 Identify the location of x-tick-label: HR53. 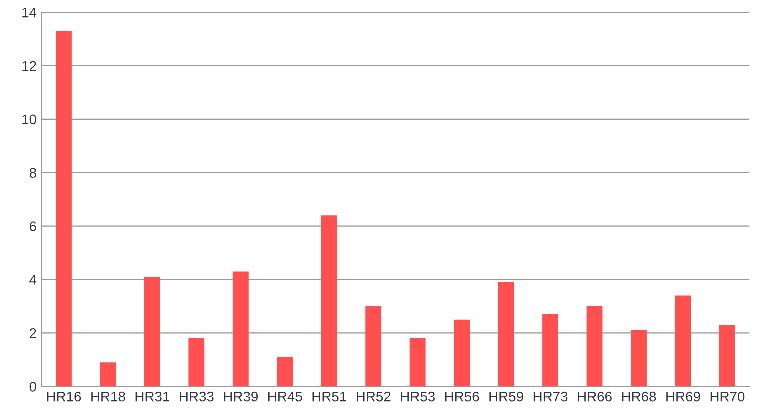
(418, 397).